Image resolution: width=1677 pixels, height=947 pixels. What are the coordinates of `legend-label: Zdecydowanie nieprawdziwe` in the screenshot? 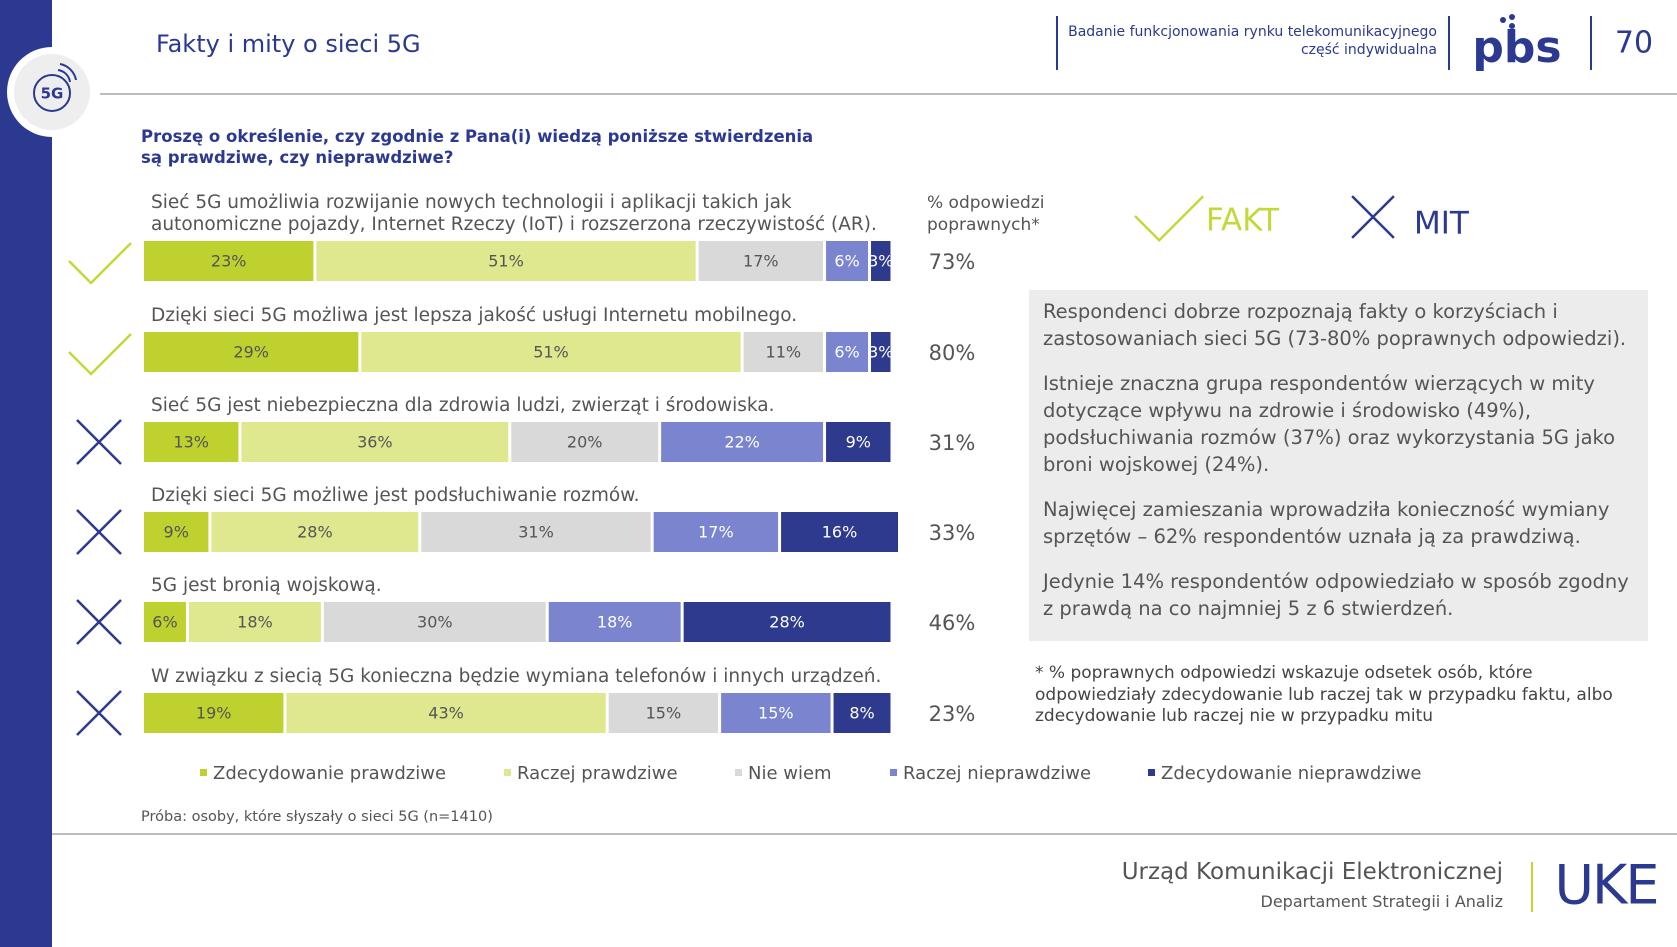 It's located at (1291, 773).